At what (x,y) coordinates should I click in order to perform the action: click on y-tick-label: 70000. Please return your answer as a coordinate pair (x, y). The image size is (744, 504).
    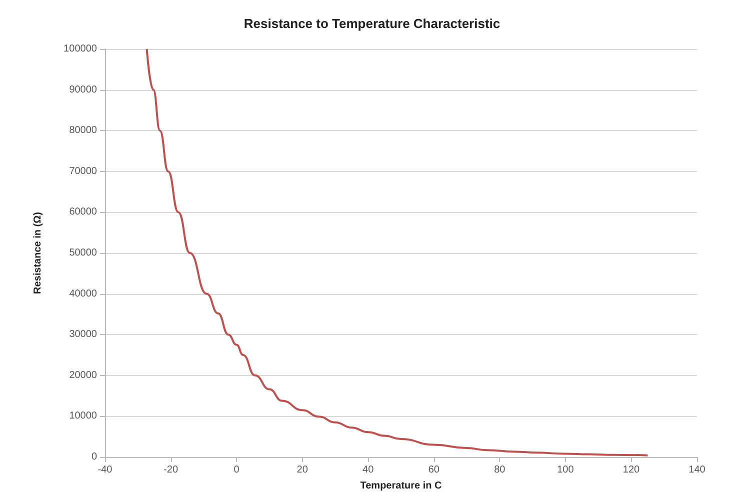
    Looking at the image, I should click on (83, 171).